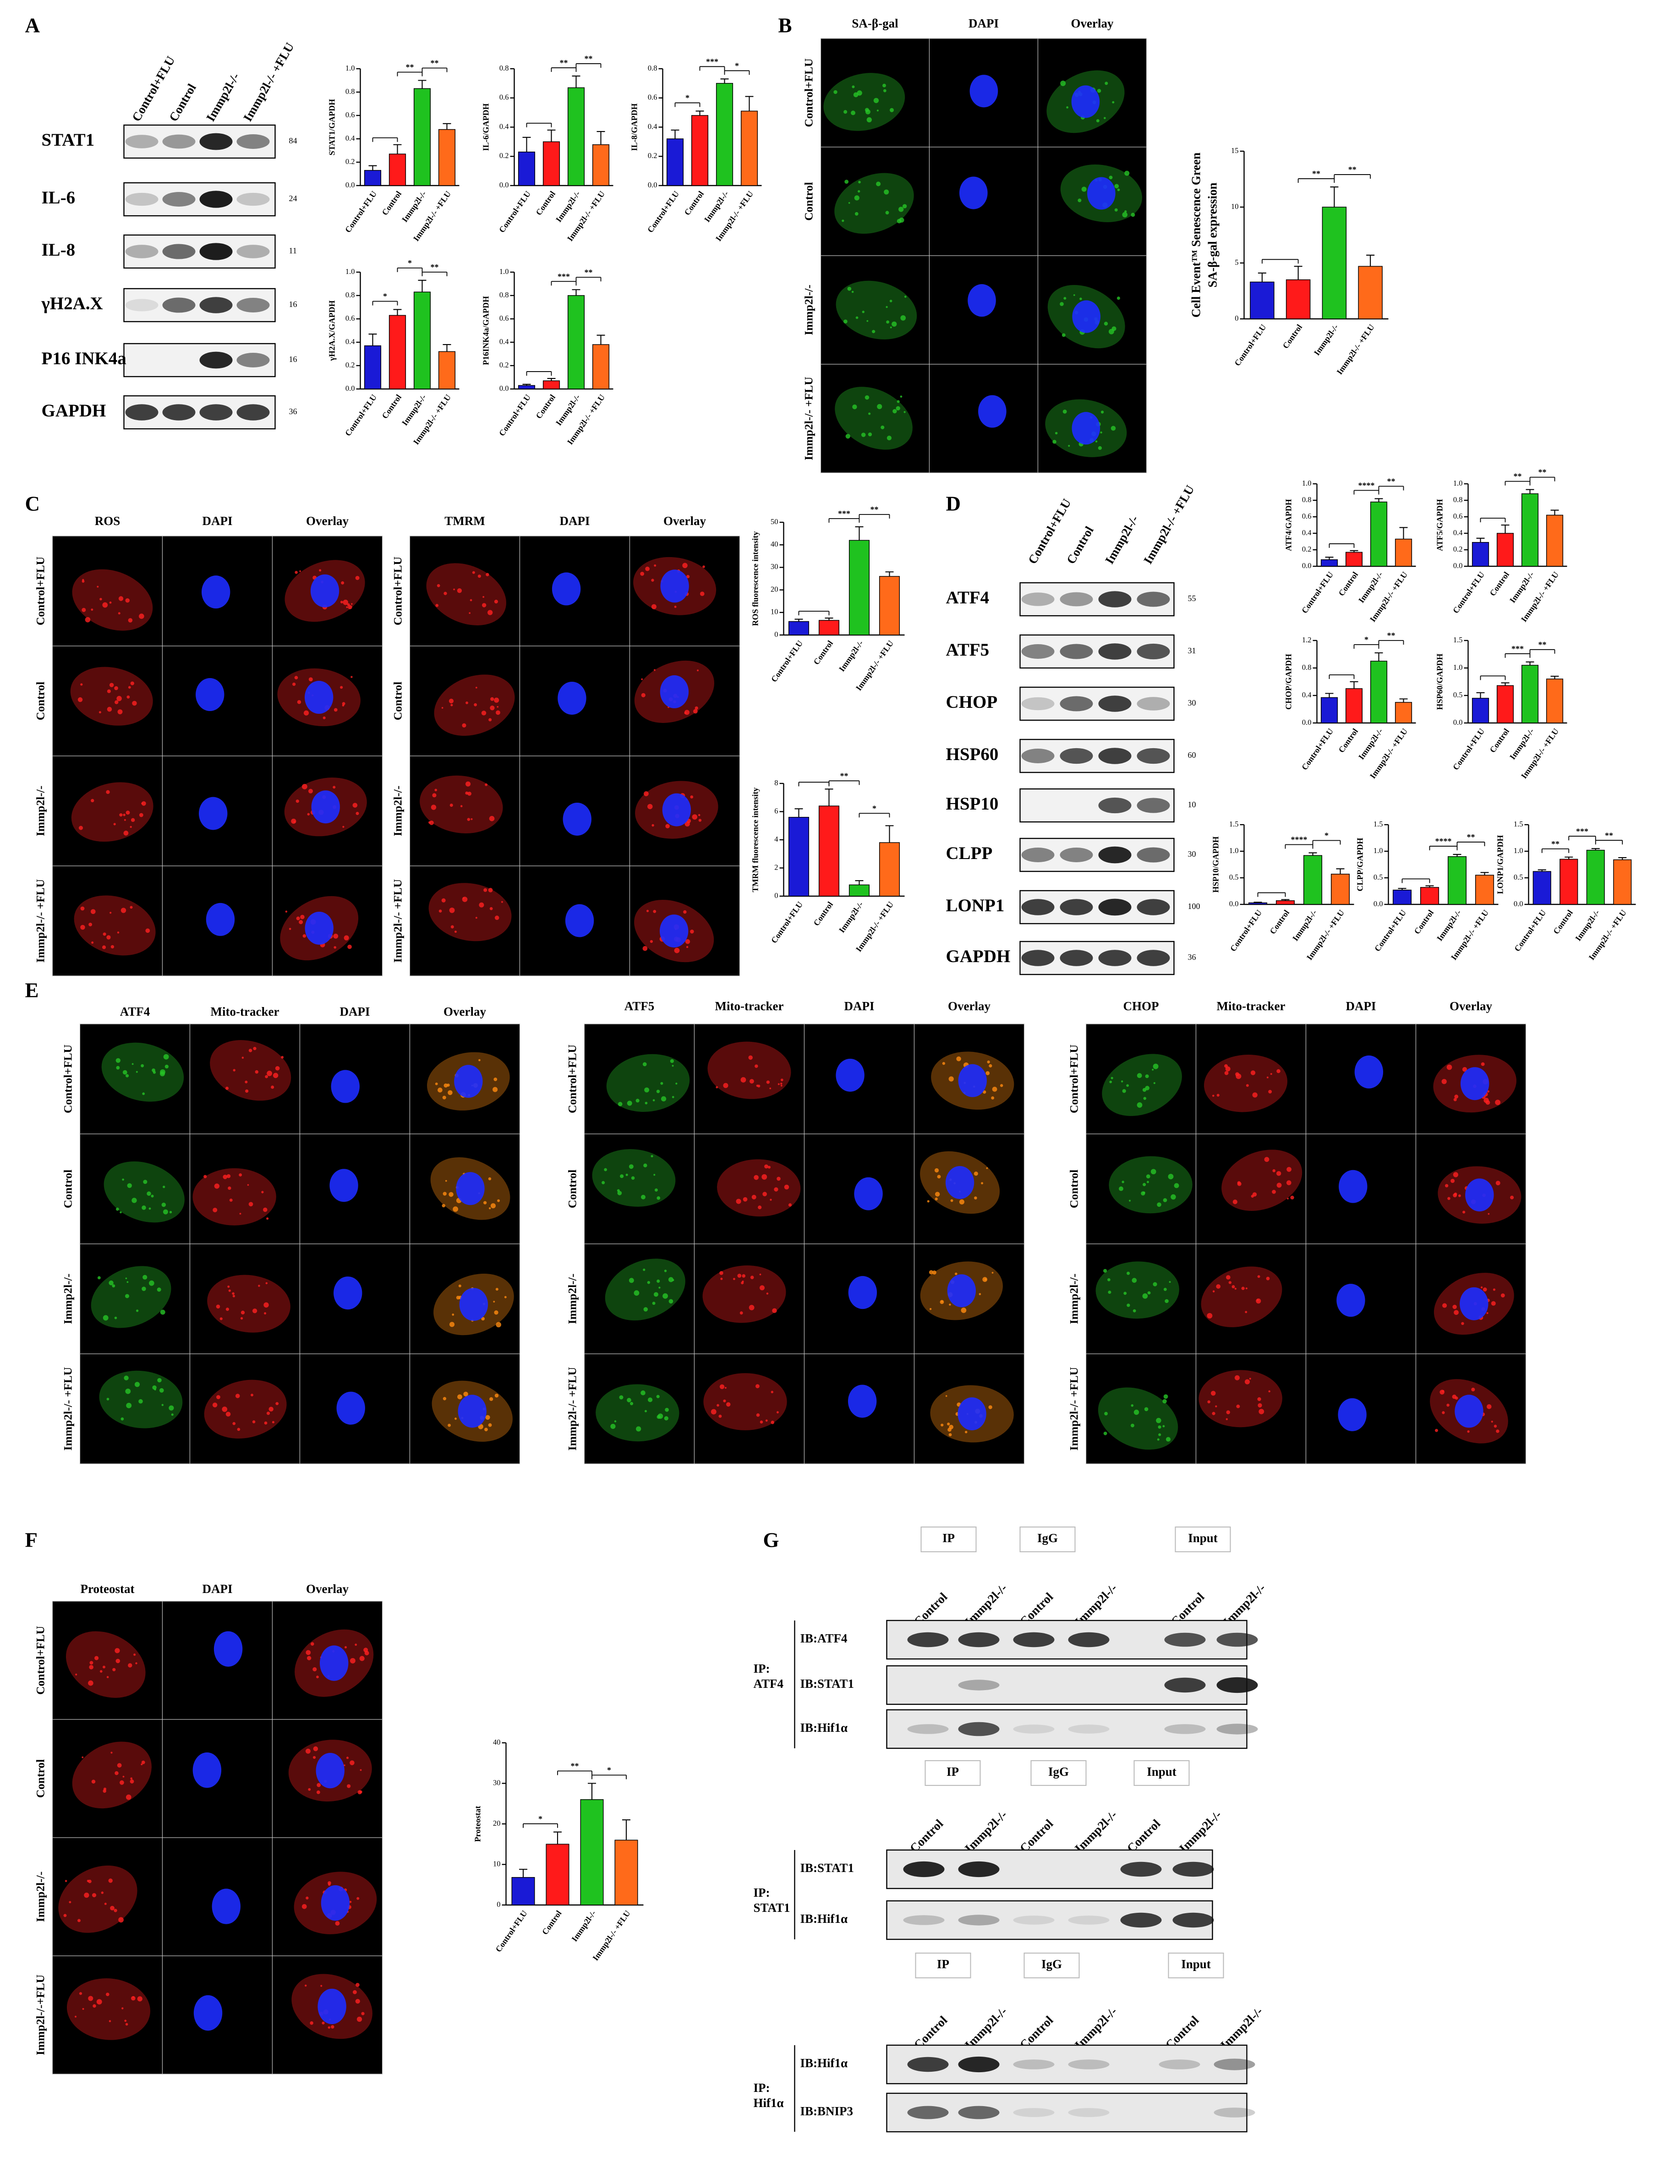 This screenshot has width=1680, height=2184. I want to click on y-tick-label: 0.8, so click(350, 294).